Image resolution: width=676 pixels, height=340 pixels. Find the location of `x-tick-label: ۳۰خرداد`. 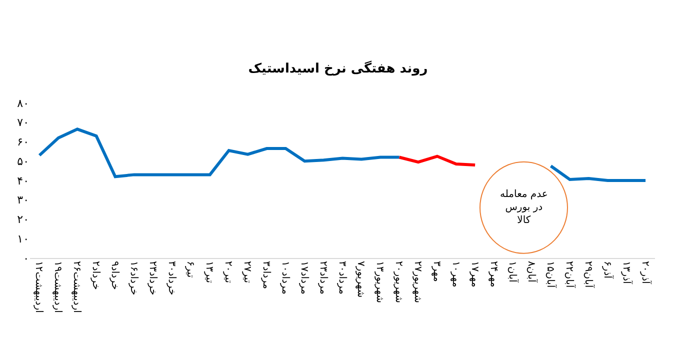

x-tick-label: ۳۰خرداد is located at coordinates (171, 278).